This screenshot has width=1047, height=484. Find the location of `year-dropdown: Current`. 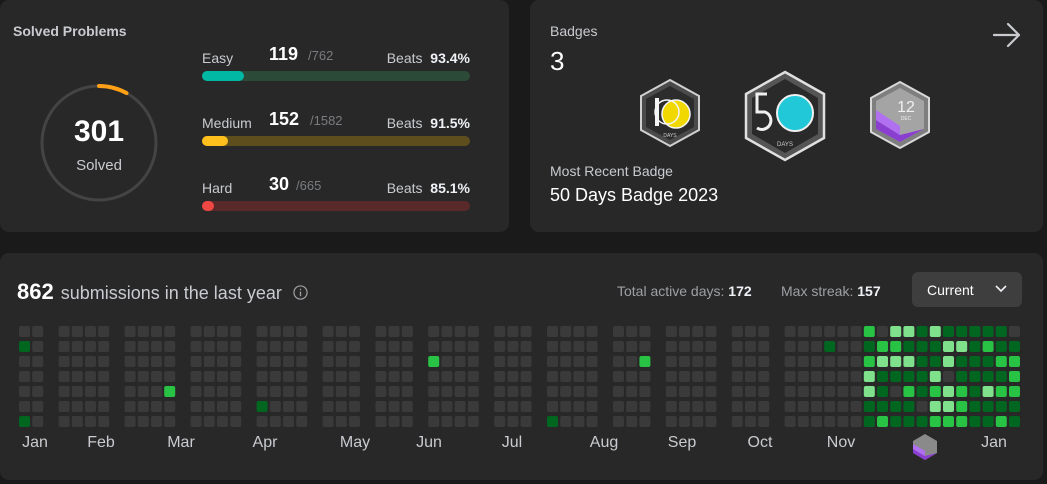

year-dropdown: Current is located at coordinates (967, 289).